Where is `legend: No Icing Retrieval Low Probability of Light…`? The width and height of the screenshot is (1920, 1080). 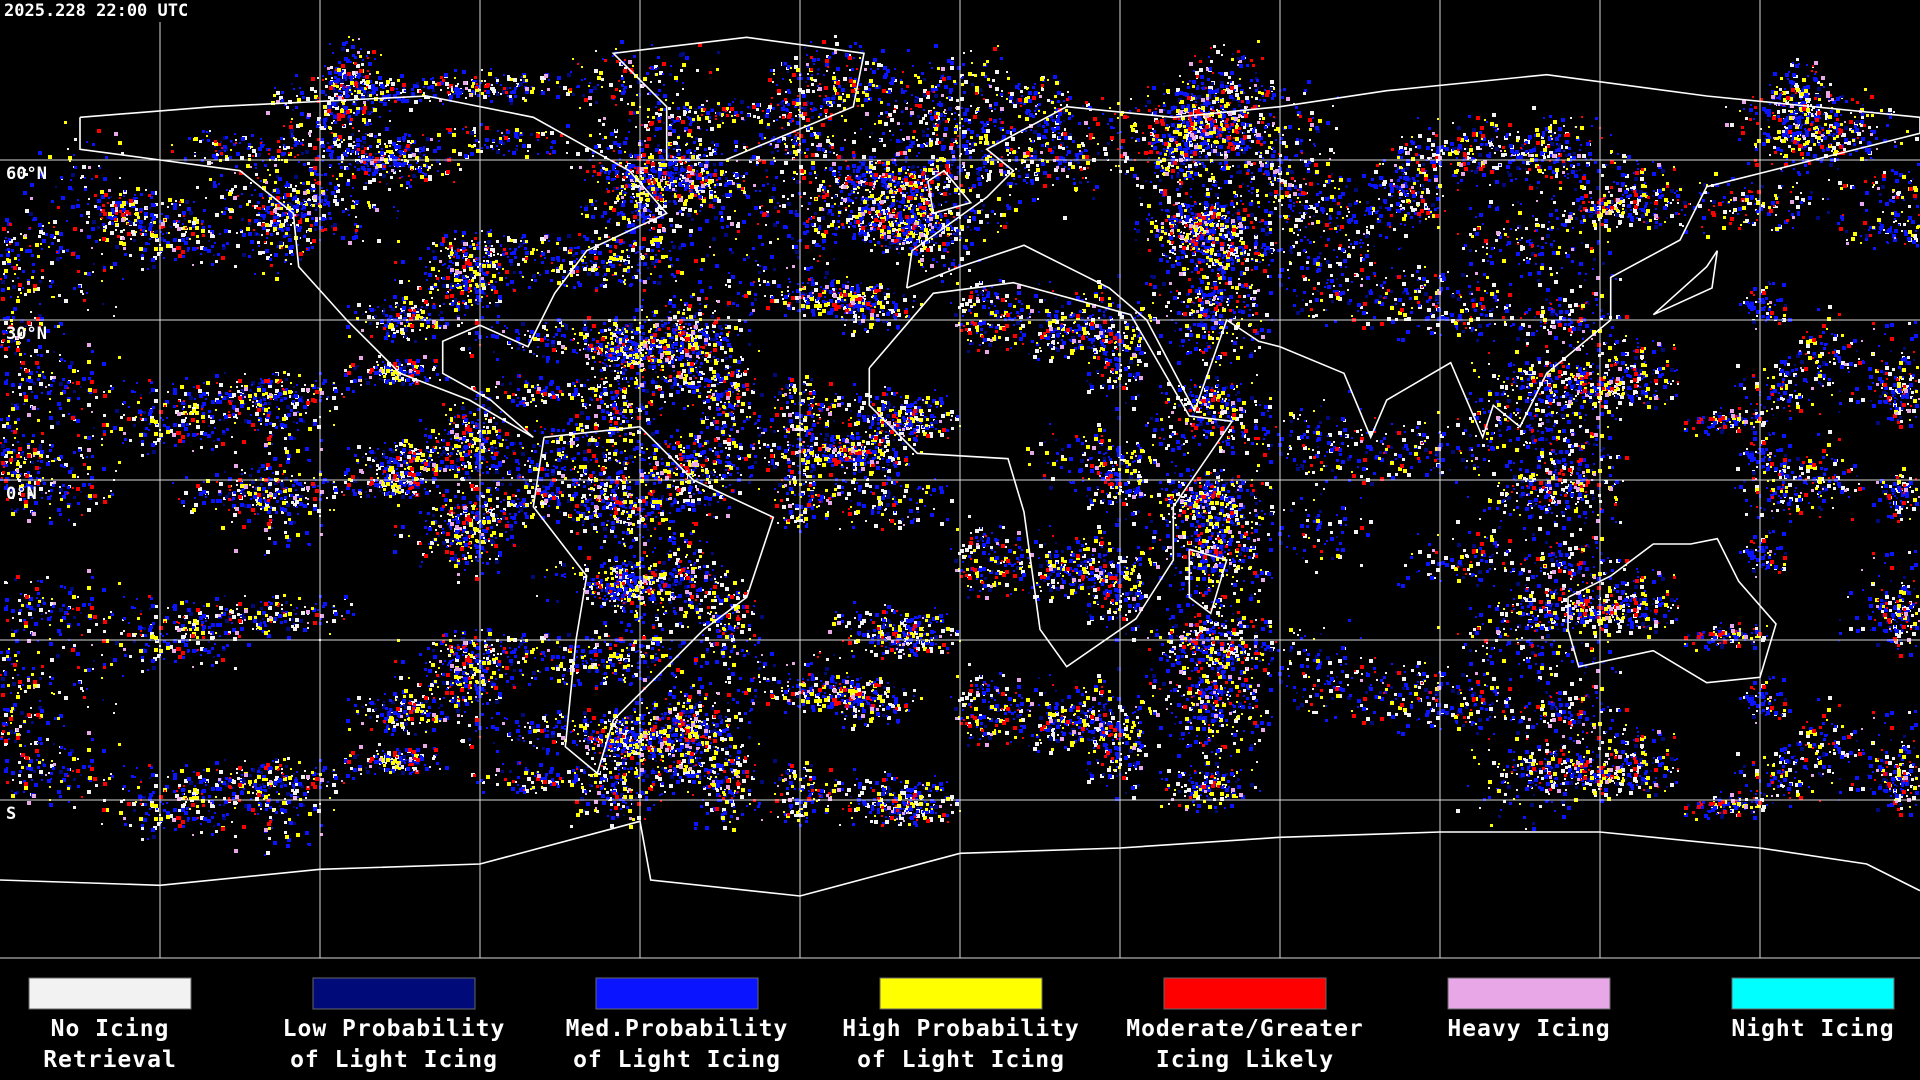 legend: No Icing Retrieval Low Probability of Light… is located at coordinates (961, 1025).